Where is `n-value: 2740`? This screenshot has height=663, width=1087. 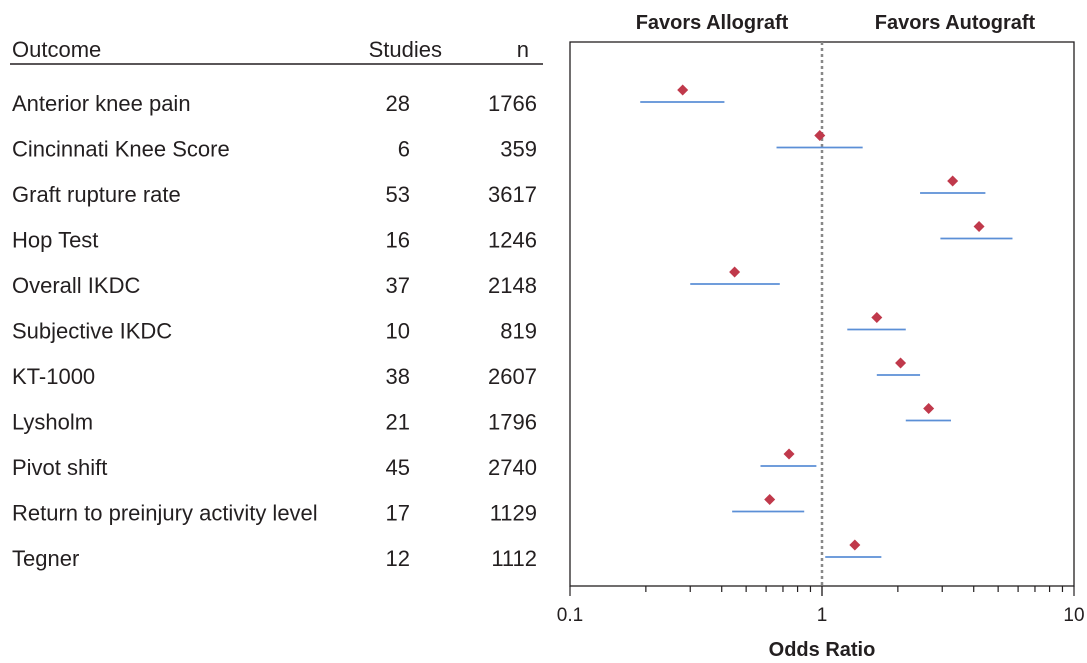 n-value: 2740 is located at coordinates (512, 467).